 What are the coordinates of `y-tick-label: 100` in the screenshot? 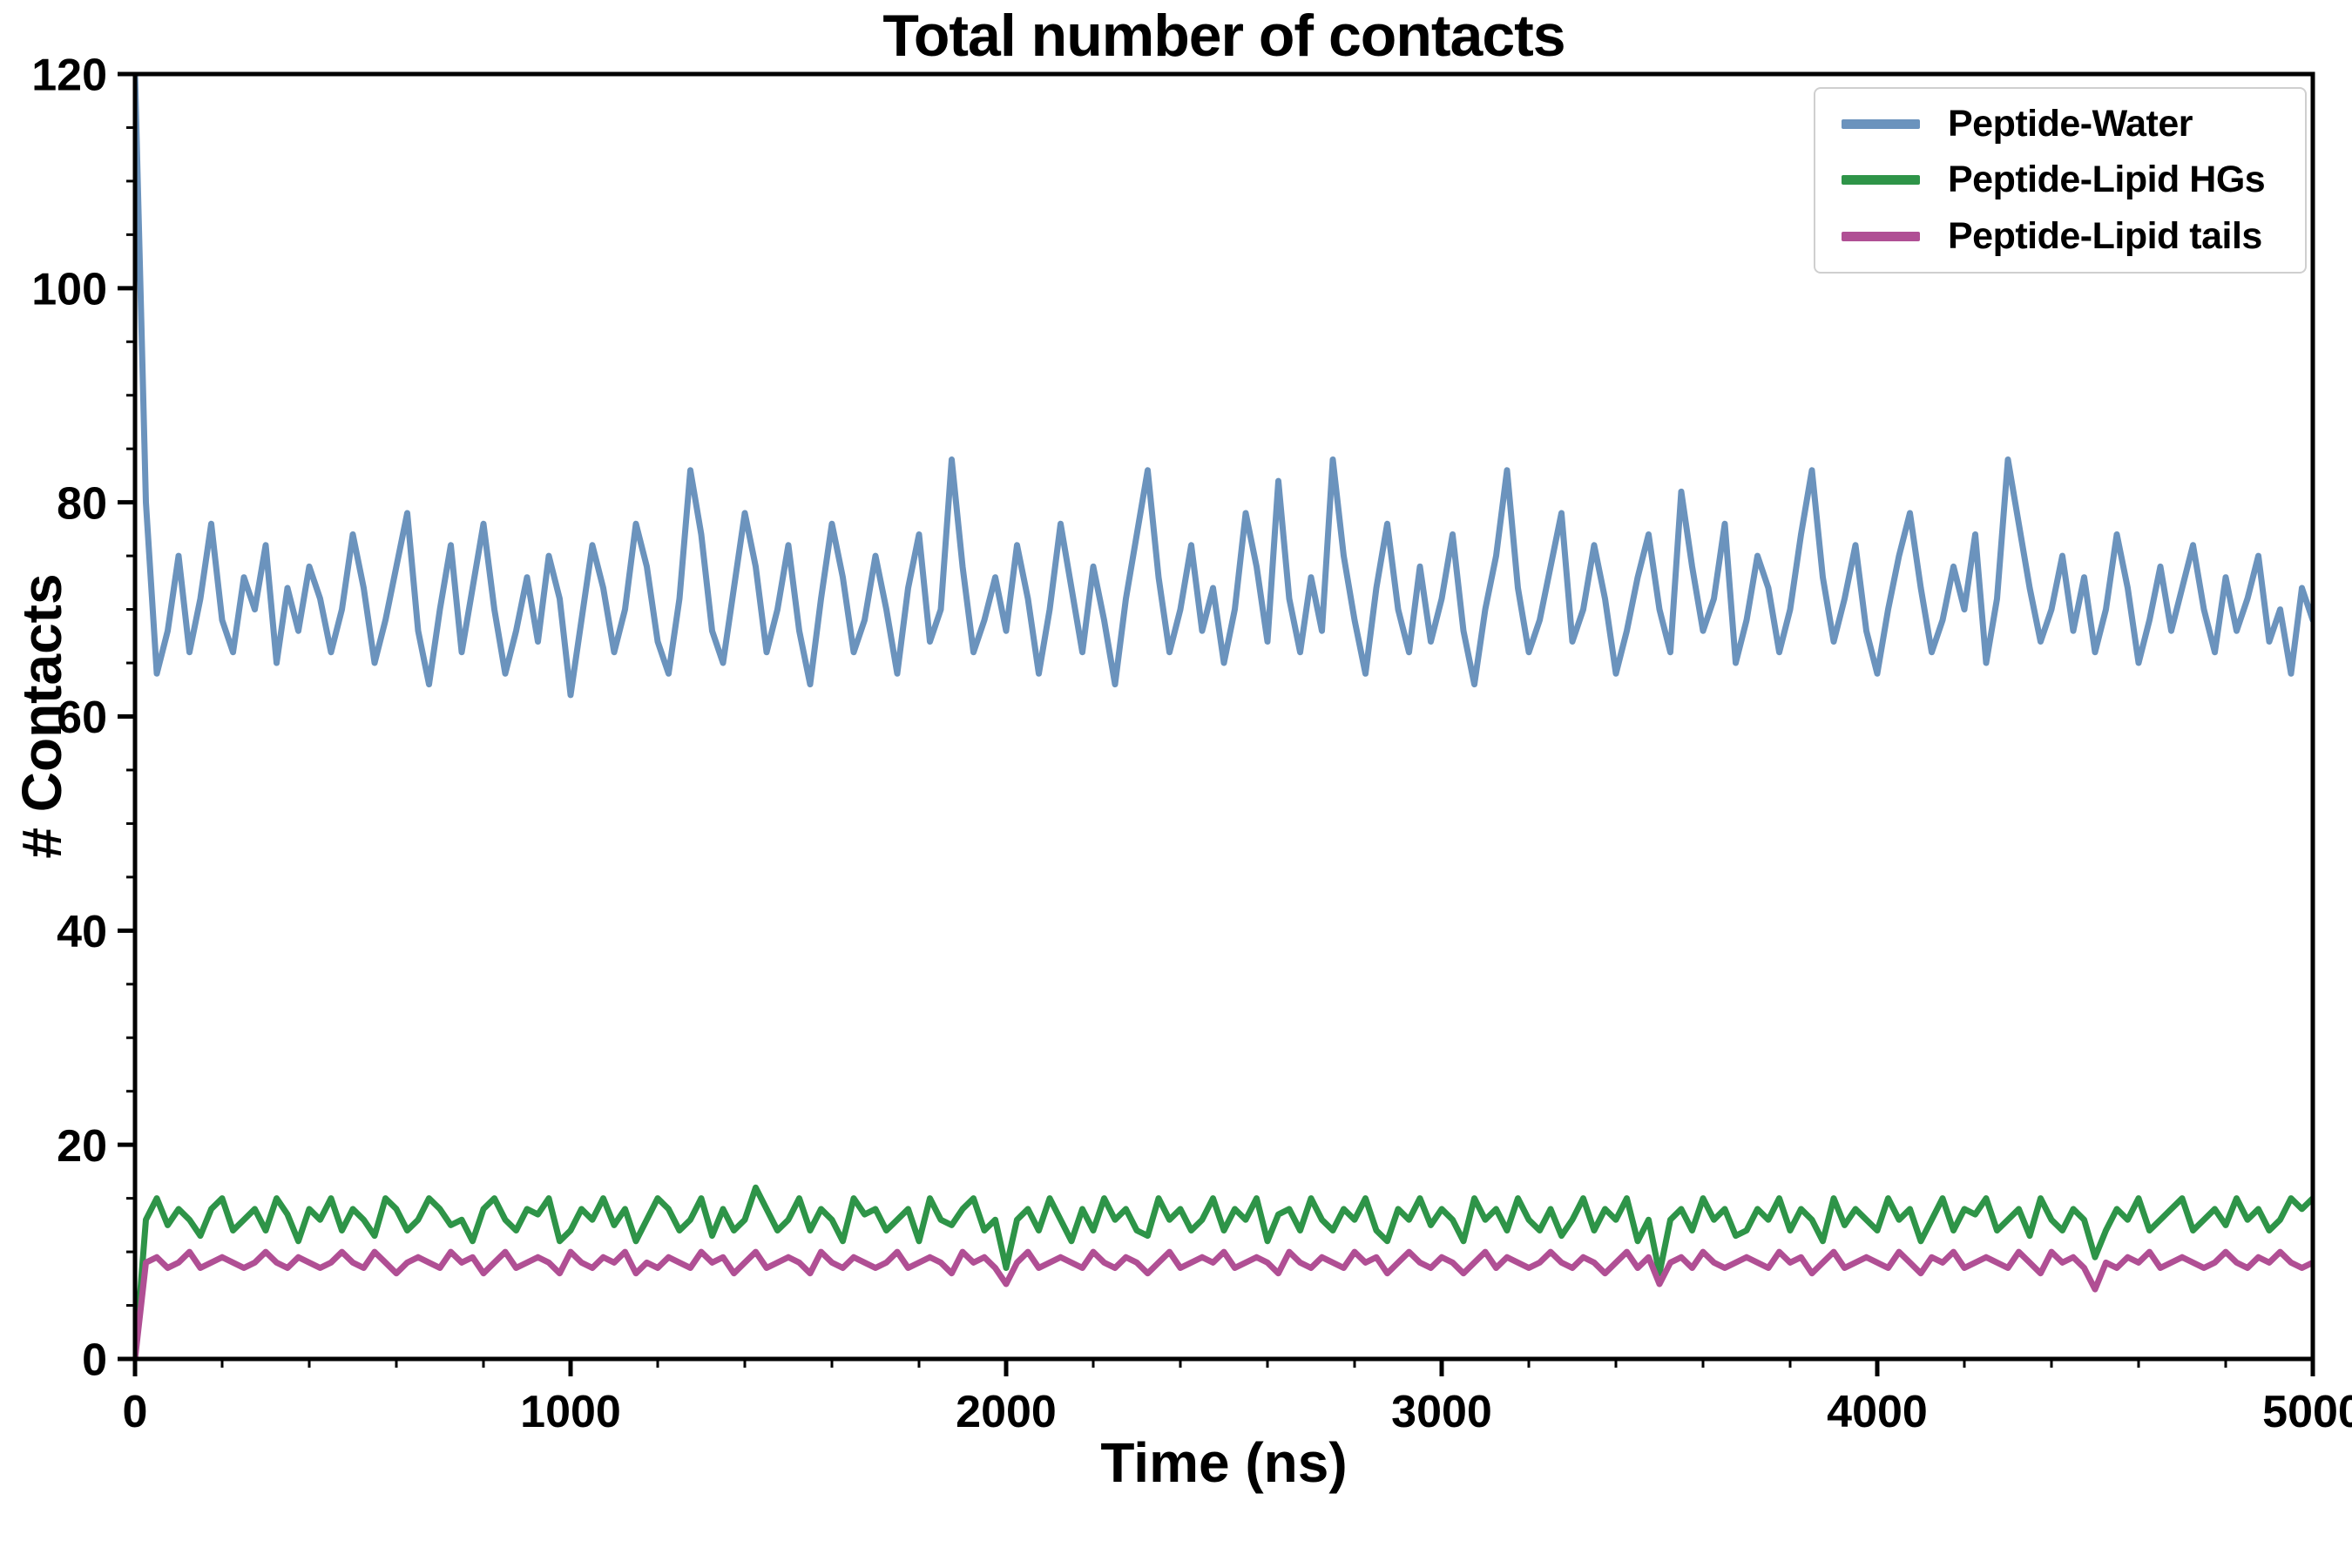 It's located at (69, 290).